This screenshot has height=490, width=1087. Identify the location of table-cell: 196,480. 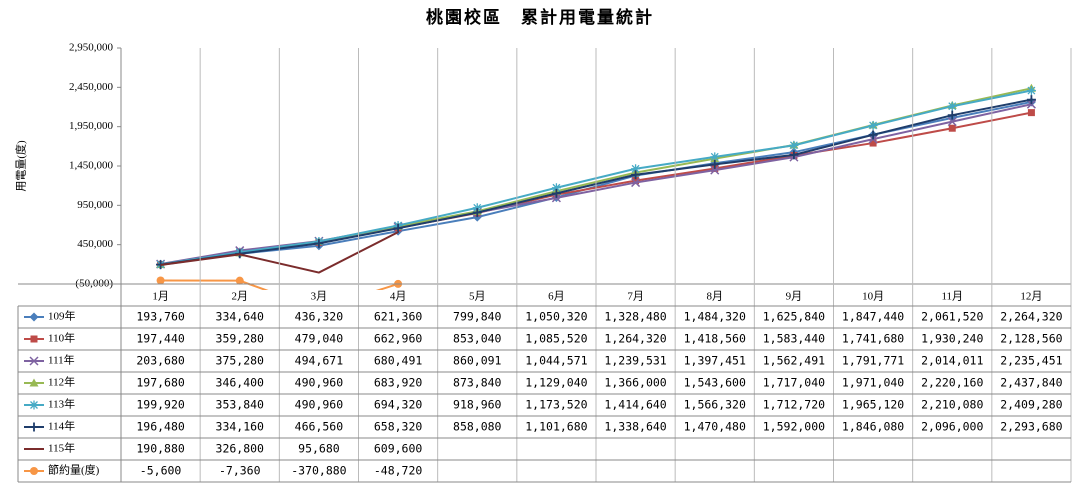
(160, 427).